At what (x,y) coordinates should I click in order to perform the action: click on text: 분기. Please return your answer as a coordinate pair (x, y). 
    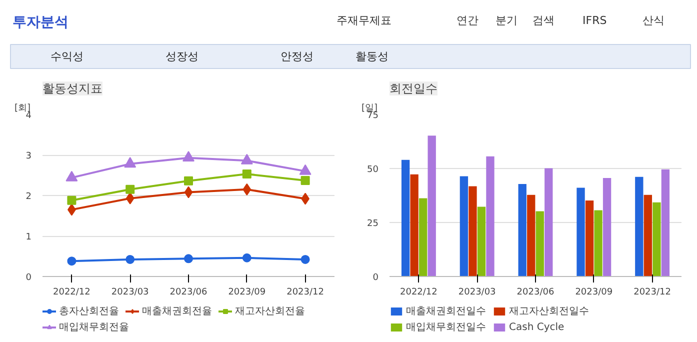
    Looking at the image, I should click on (507, 20).